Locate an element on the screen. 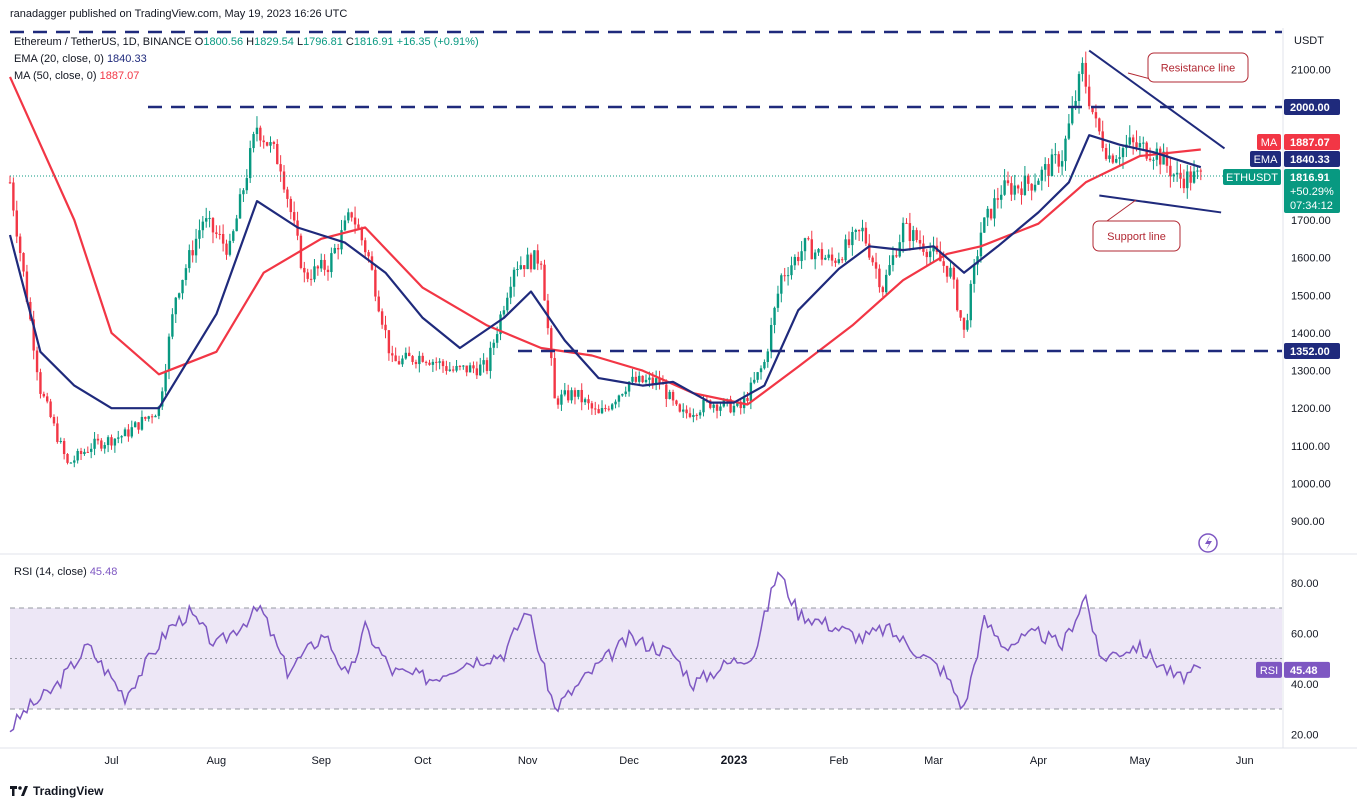 The image size is (1357, 809). ma-price-tag: MA 1887.07 is located at coordinates (1298, 142).